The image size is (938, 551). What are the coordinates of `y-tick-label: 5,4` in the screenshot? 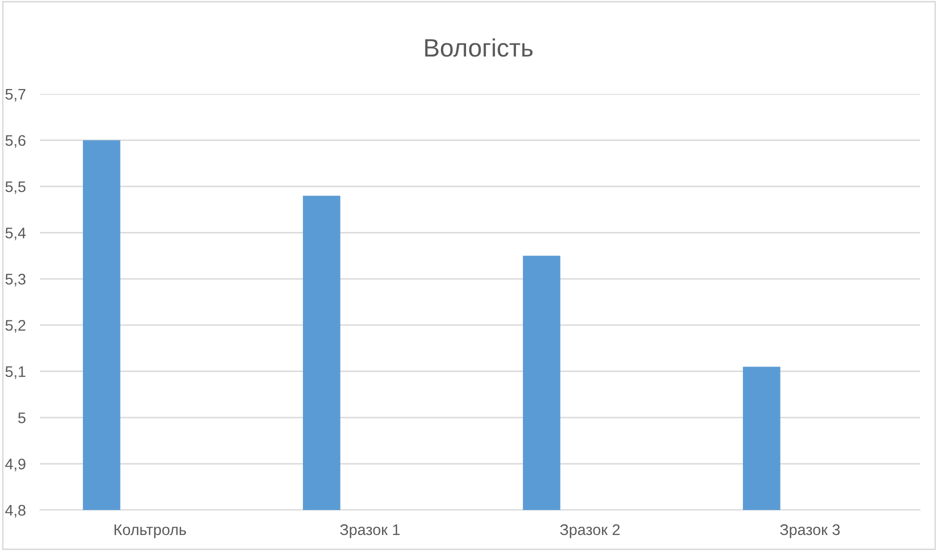 It's located at (15, 234).